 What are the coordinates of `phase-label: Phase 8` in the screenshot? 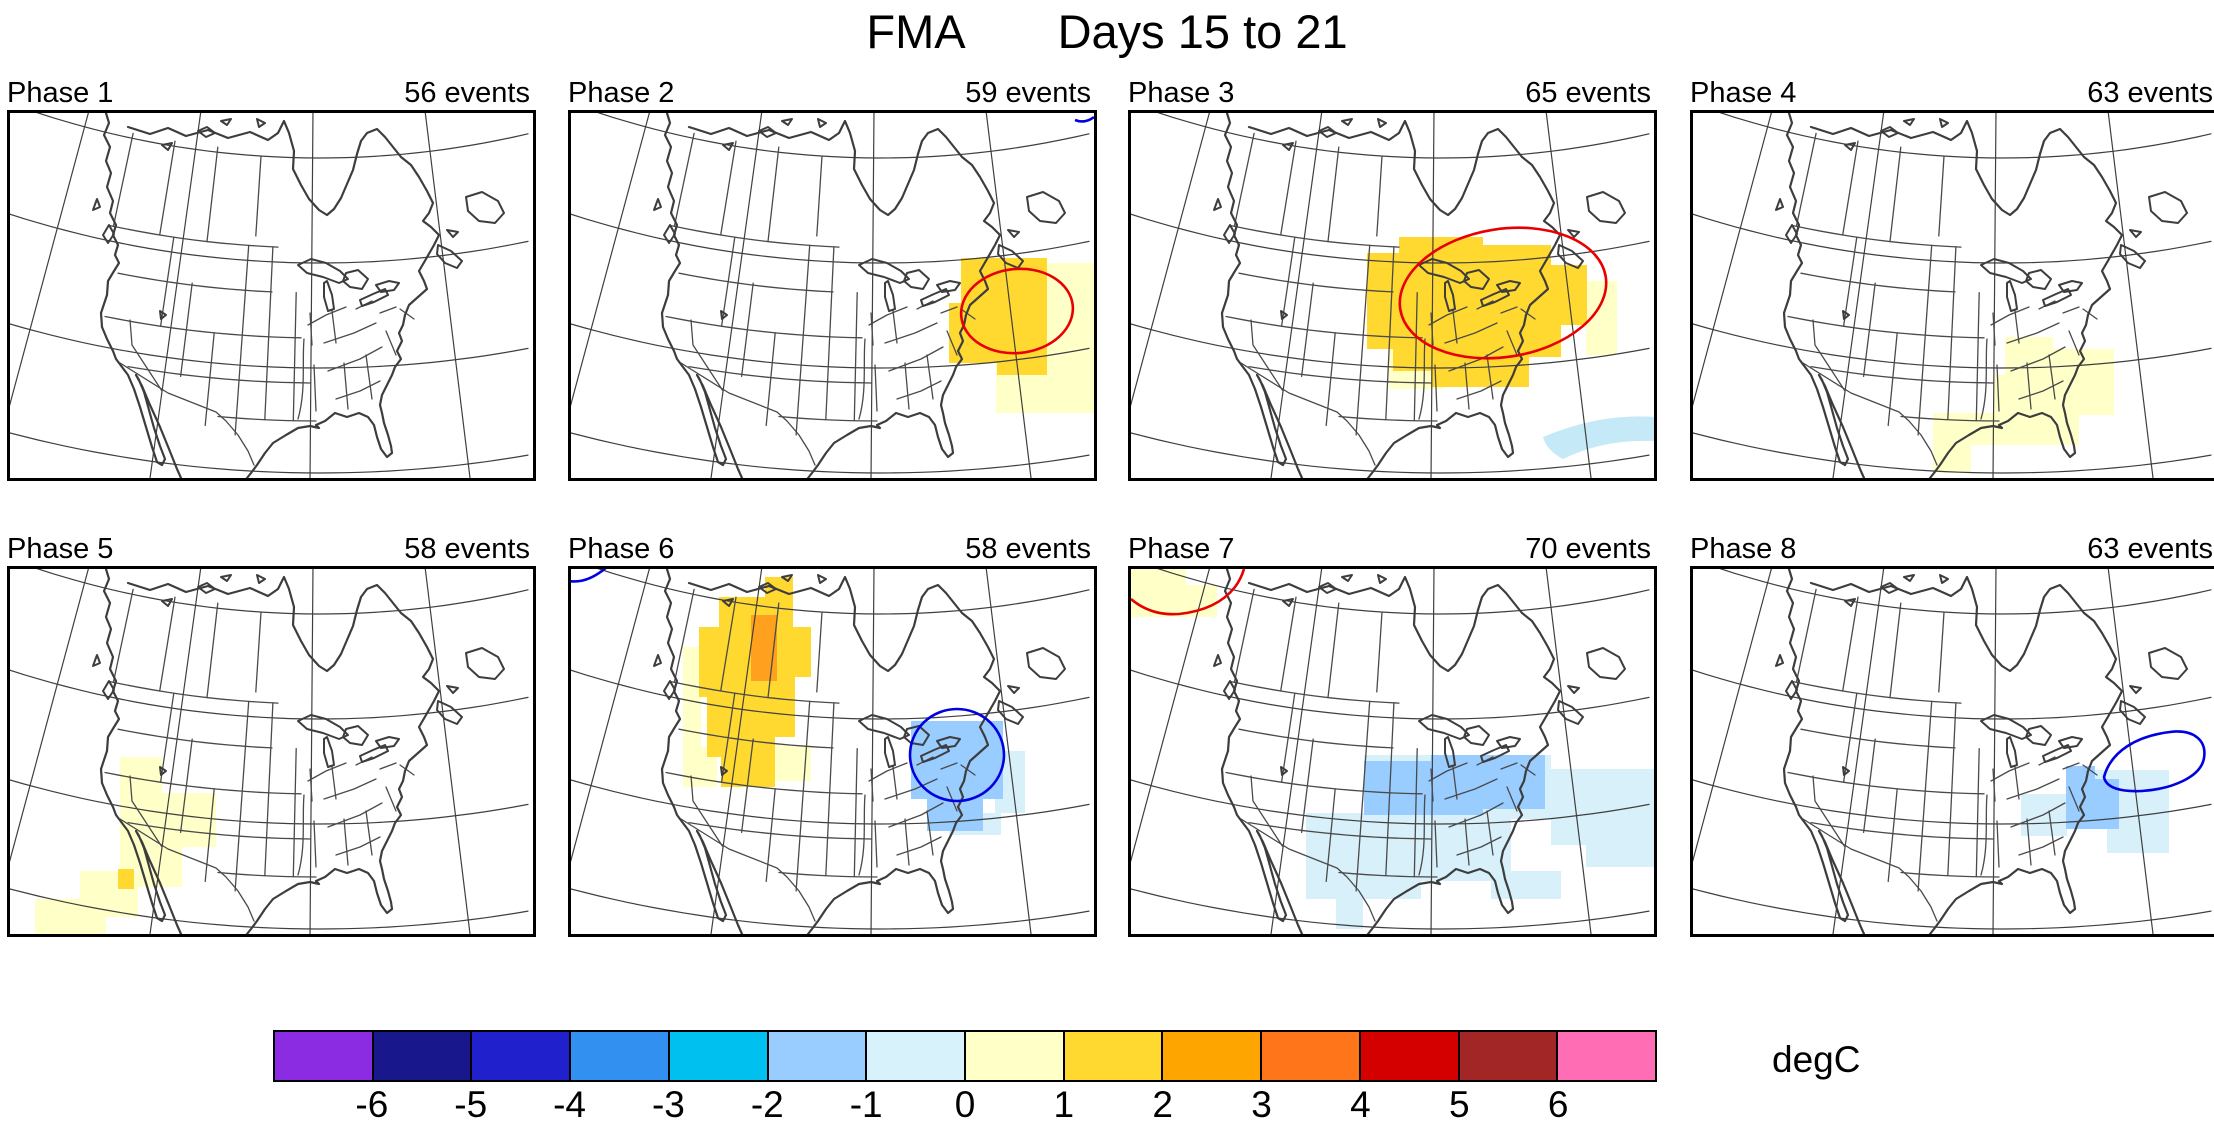 It's located at (1743, 549).